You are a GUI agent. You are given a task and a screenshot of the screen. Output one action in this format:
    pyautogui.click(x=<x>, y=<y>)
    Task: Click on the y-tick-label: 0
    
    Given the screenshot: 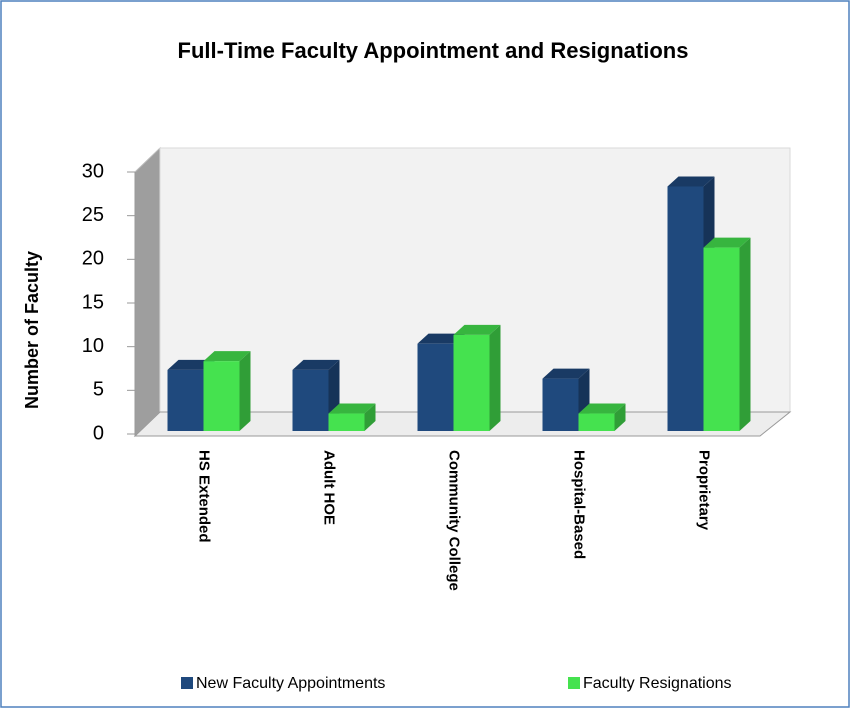 What is the action you would take?
    pyautogui.click(x=98, y=433)
    